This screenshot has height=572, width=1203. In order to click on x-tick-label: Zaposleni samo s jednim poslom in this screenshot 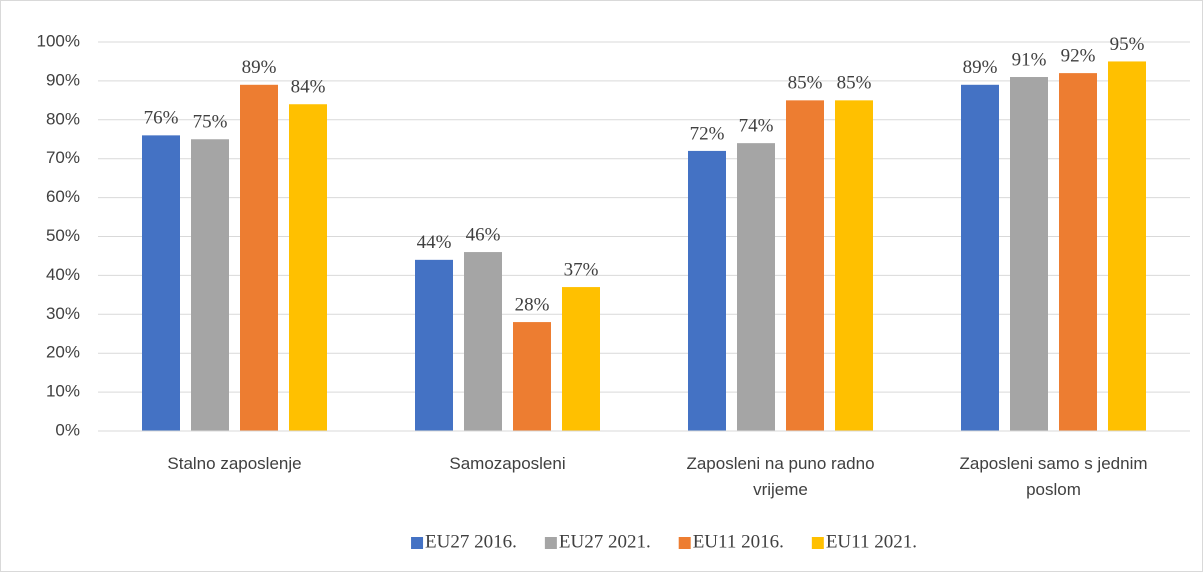, I will do `click(1053, 476)`.